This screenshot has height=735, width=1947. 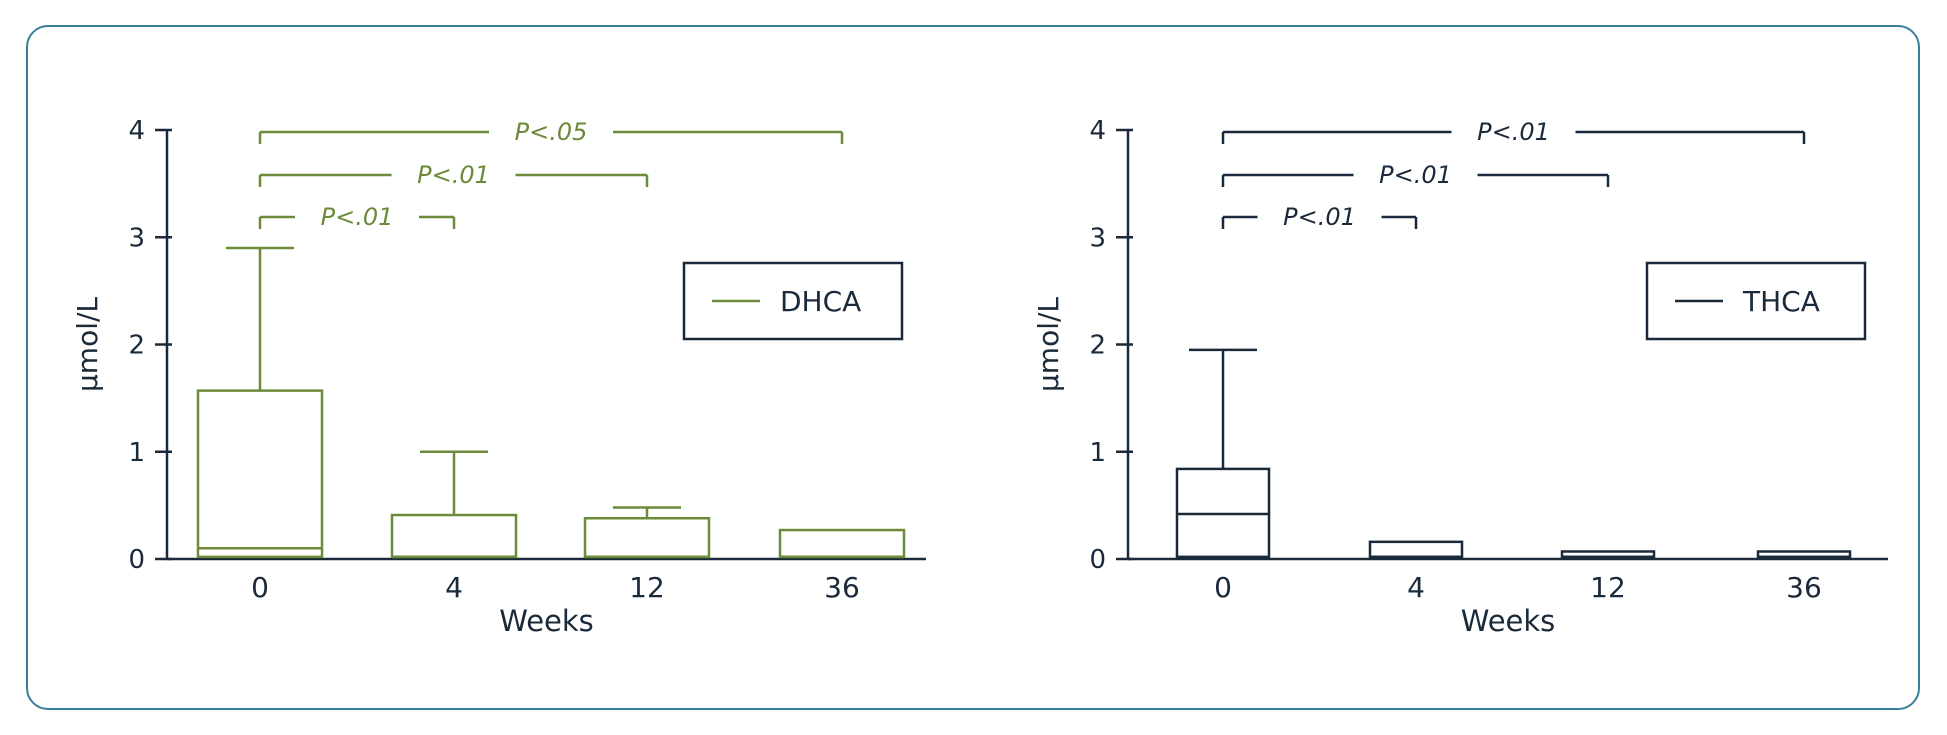 What do you see at coordinates (647, 587) in the screenshot?
I see `chart0-x-tick-label: 12` at bounding box center [647, 587].